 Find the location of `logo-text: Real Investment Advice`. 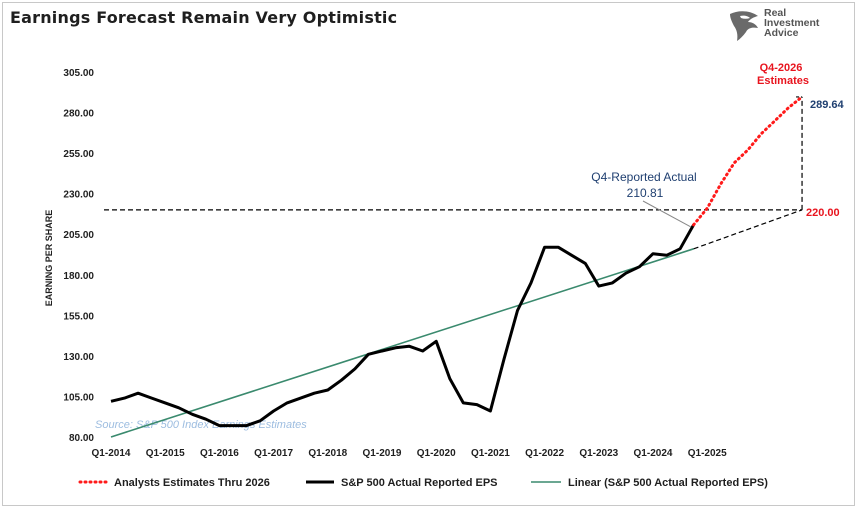

logo-text: Real Investment Advice is located at coordinates (792, 23).